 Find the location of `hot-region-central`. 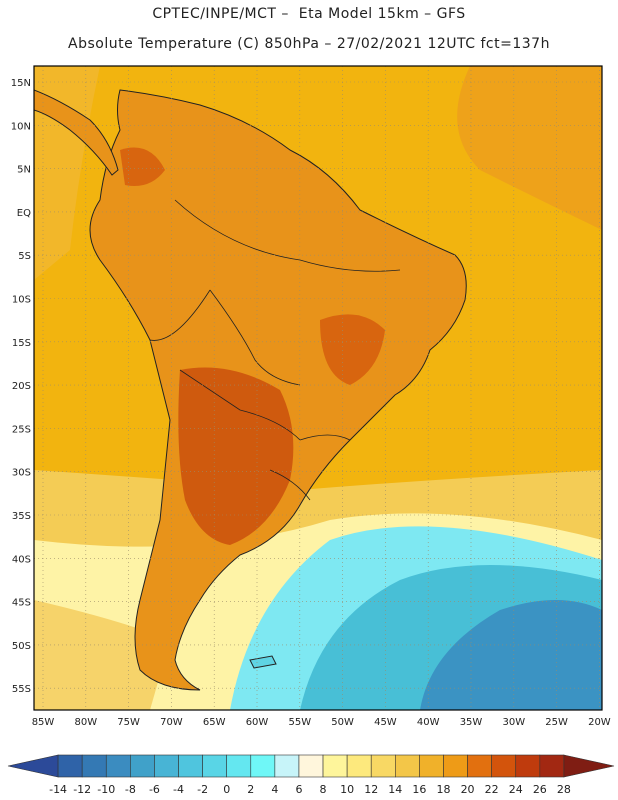

hot-region-central is located at coordinates (236, 456).